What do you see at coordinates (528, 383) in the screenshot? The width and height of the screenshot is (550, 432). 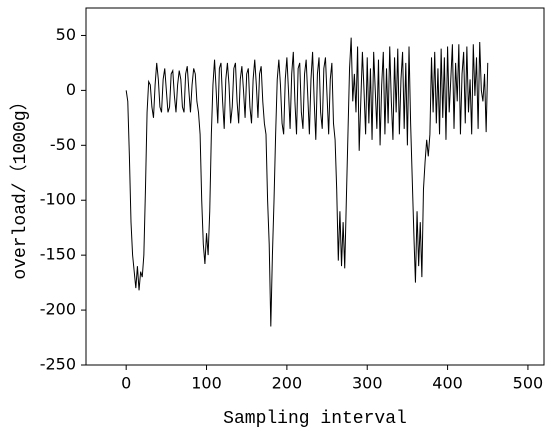 I see `x-tick-label: 500` at bounding box center [528, 383].